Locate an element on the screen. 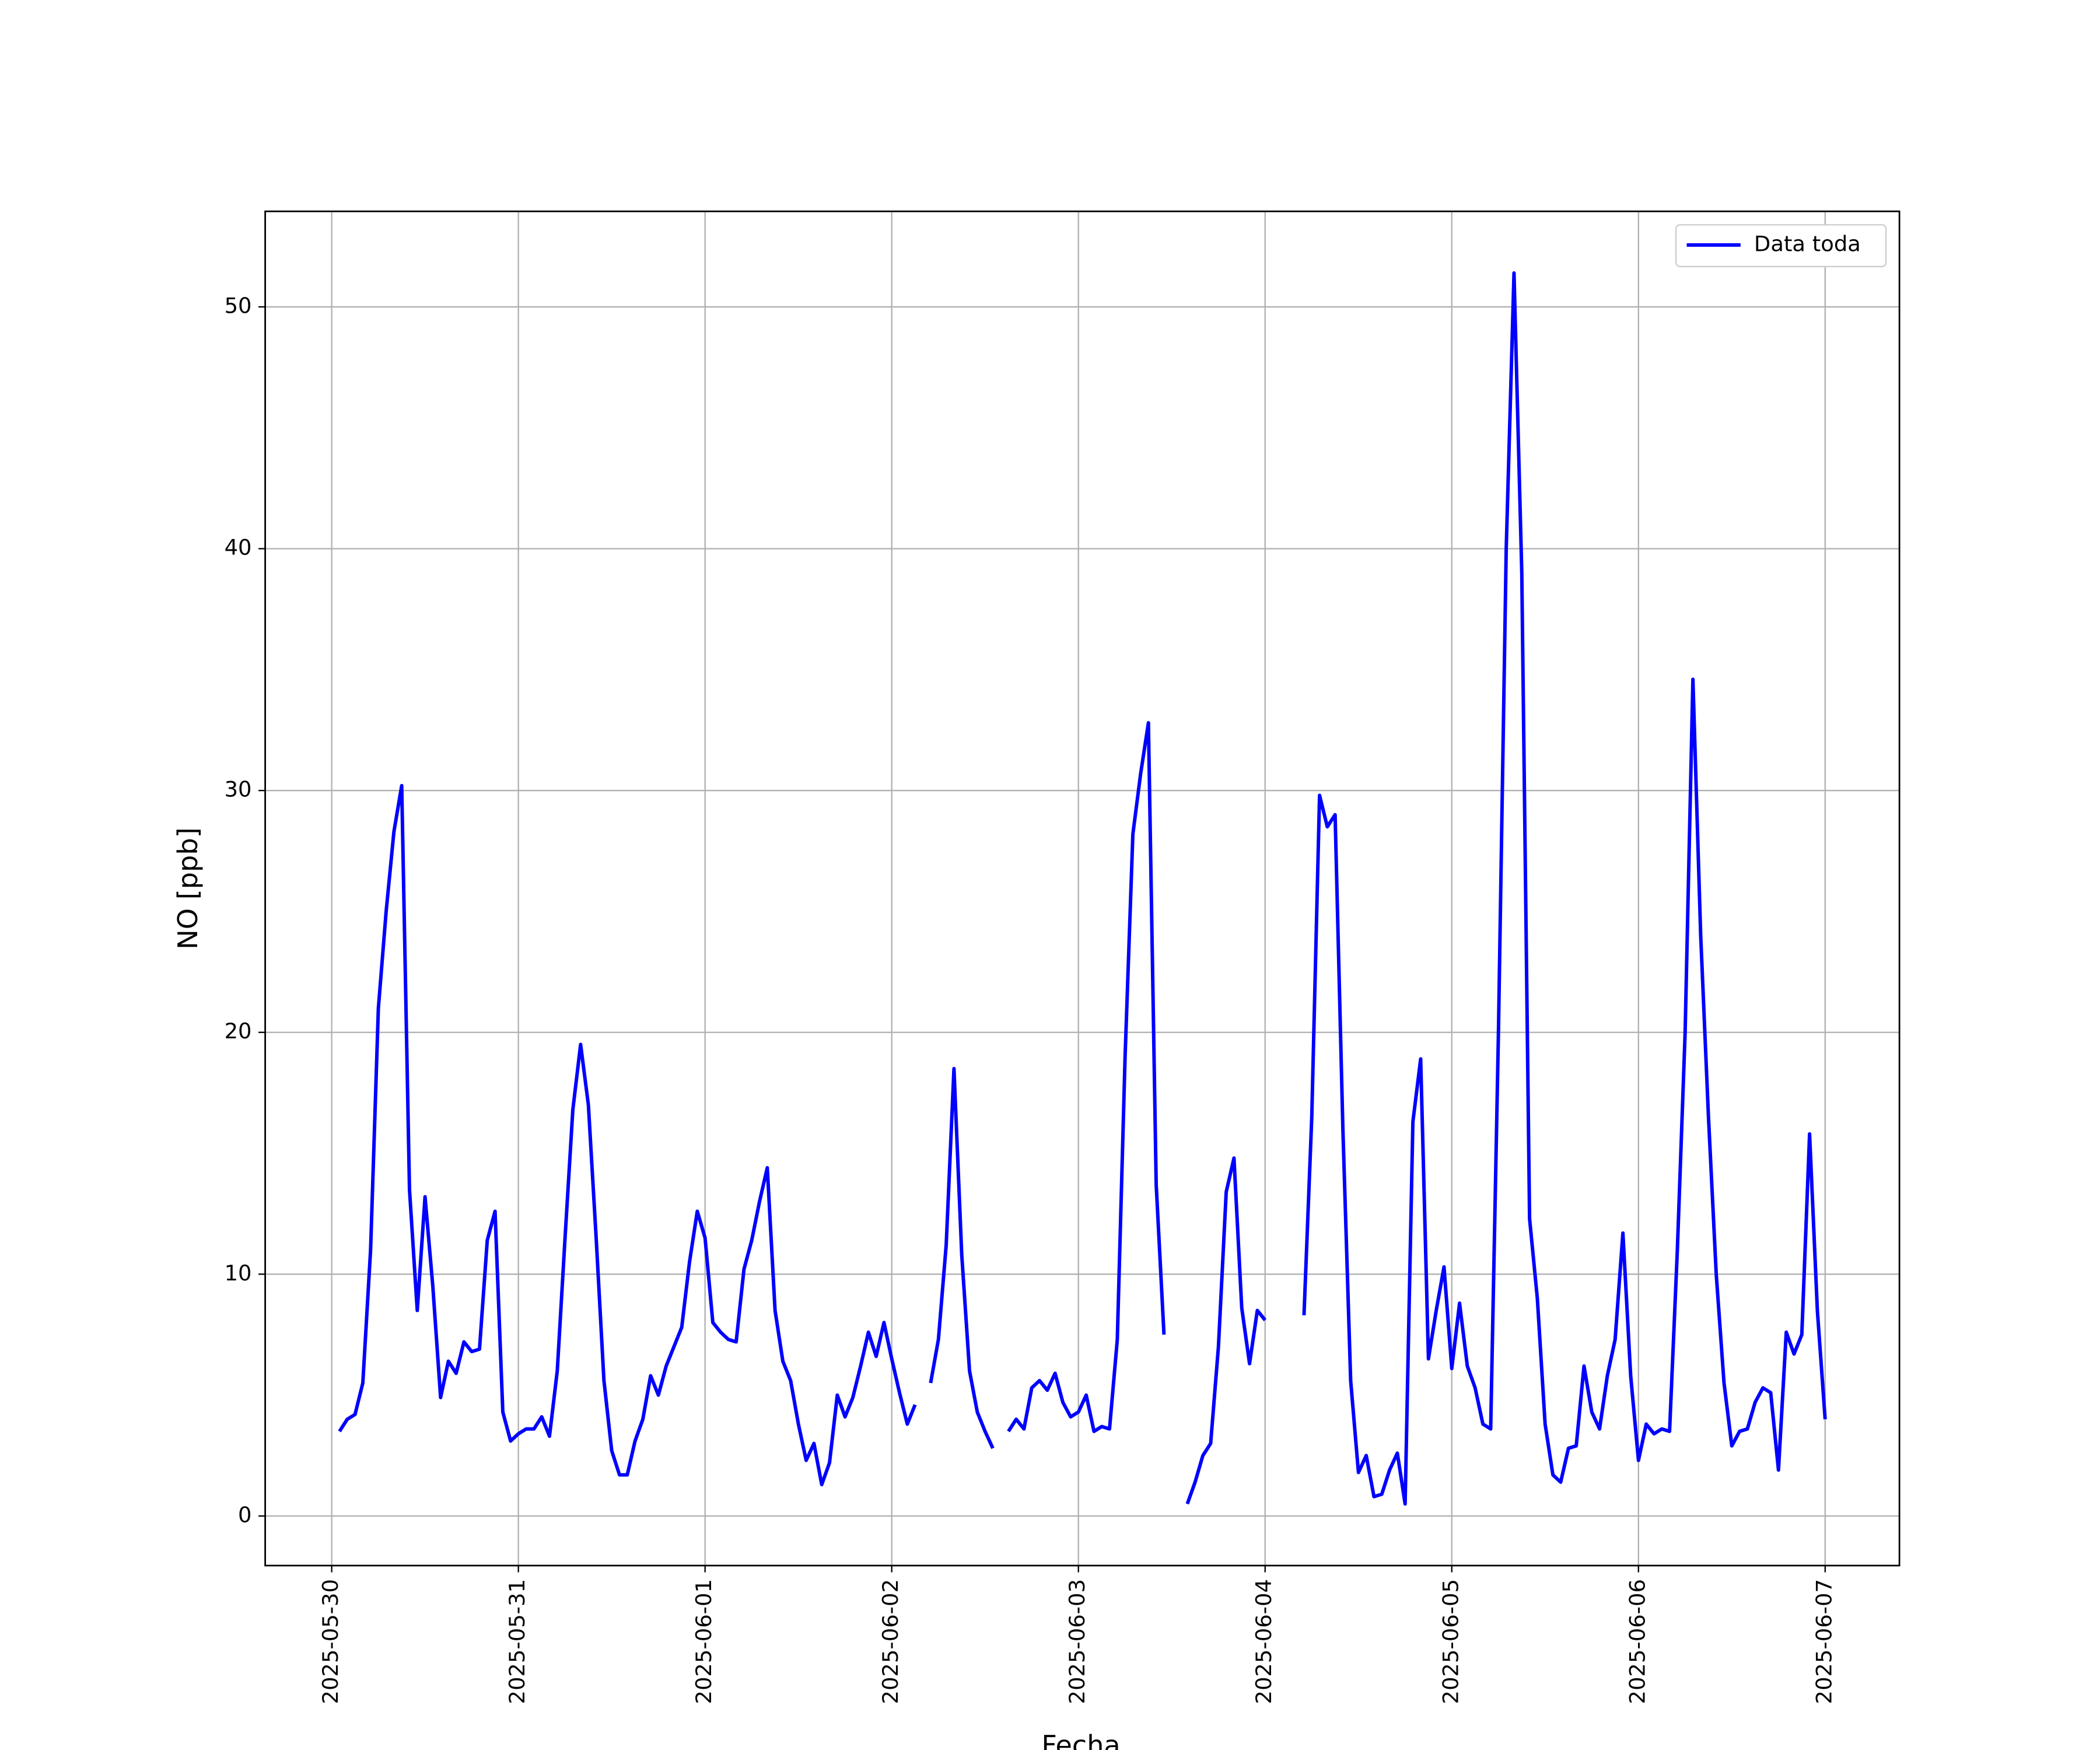  x-tick-label: 2025-06-06 is located at coordinates (1637, 1641).